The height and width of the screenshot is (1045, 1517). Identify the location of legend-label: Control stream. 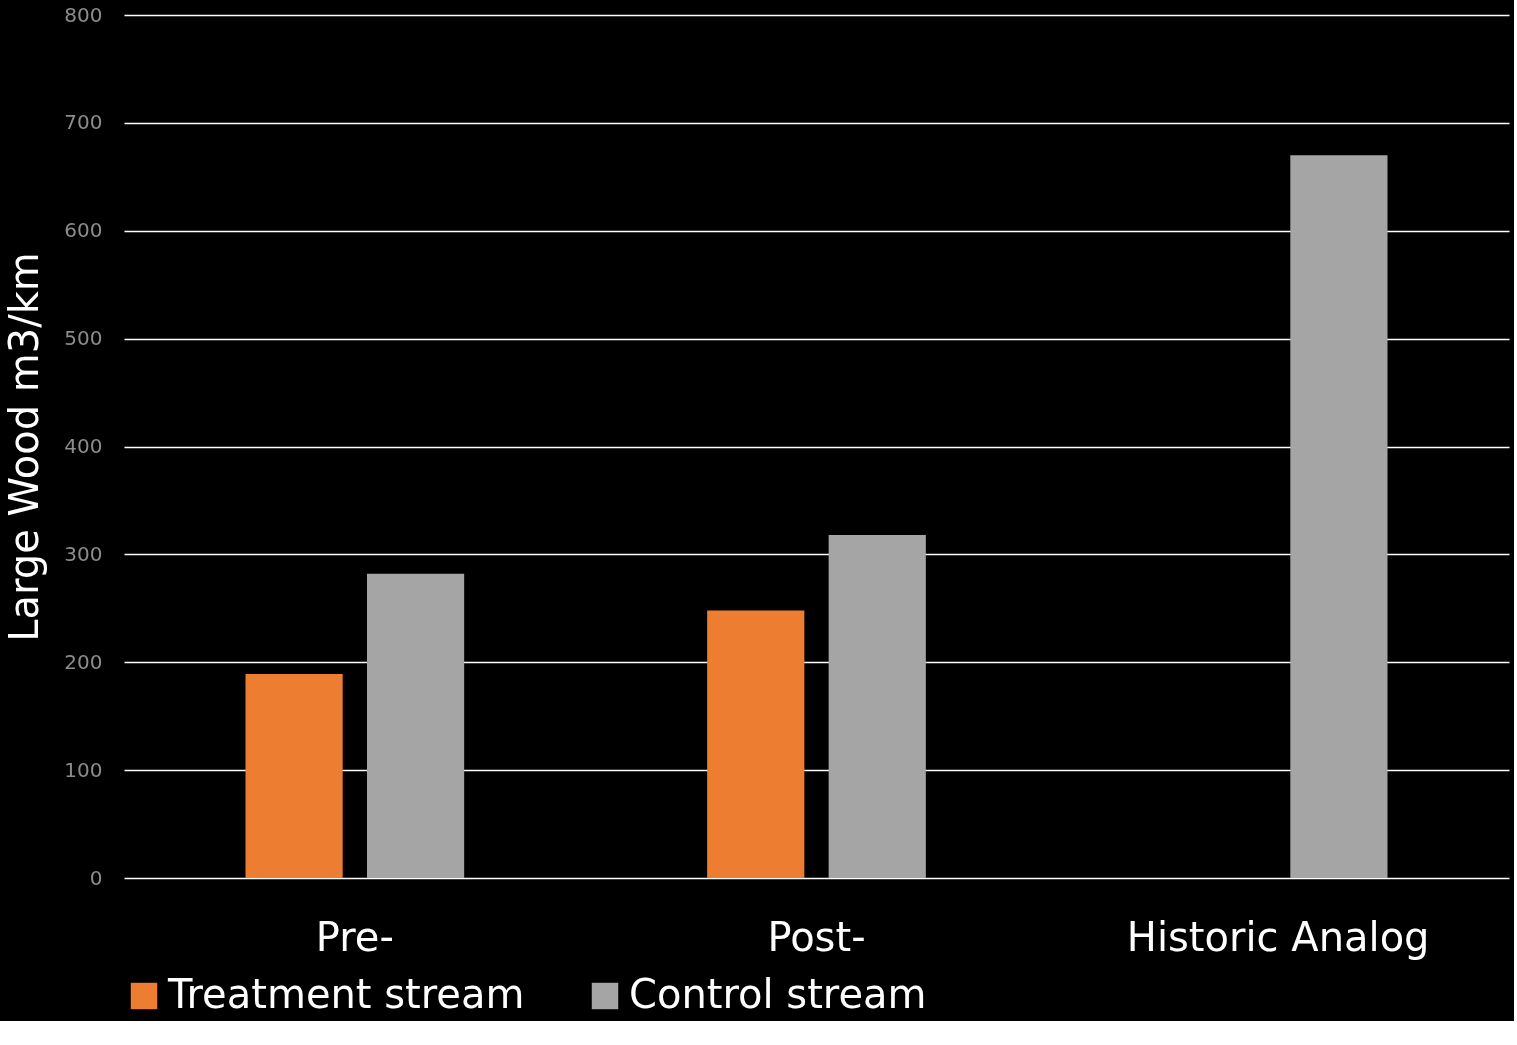
(778, 994).